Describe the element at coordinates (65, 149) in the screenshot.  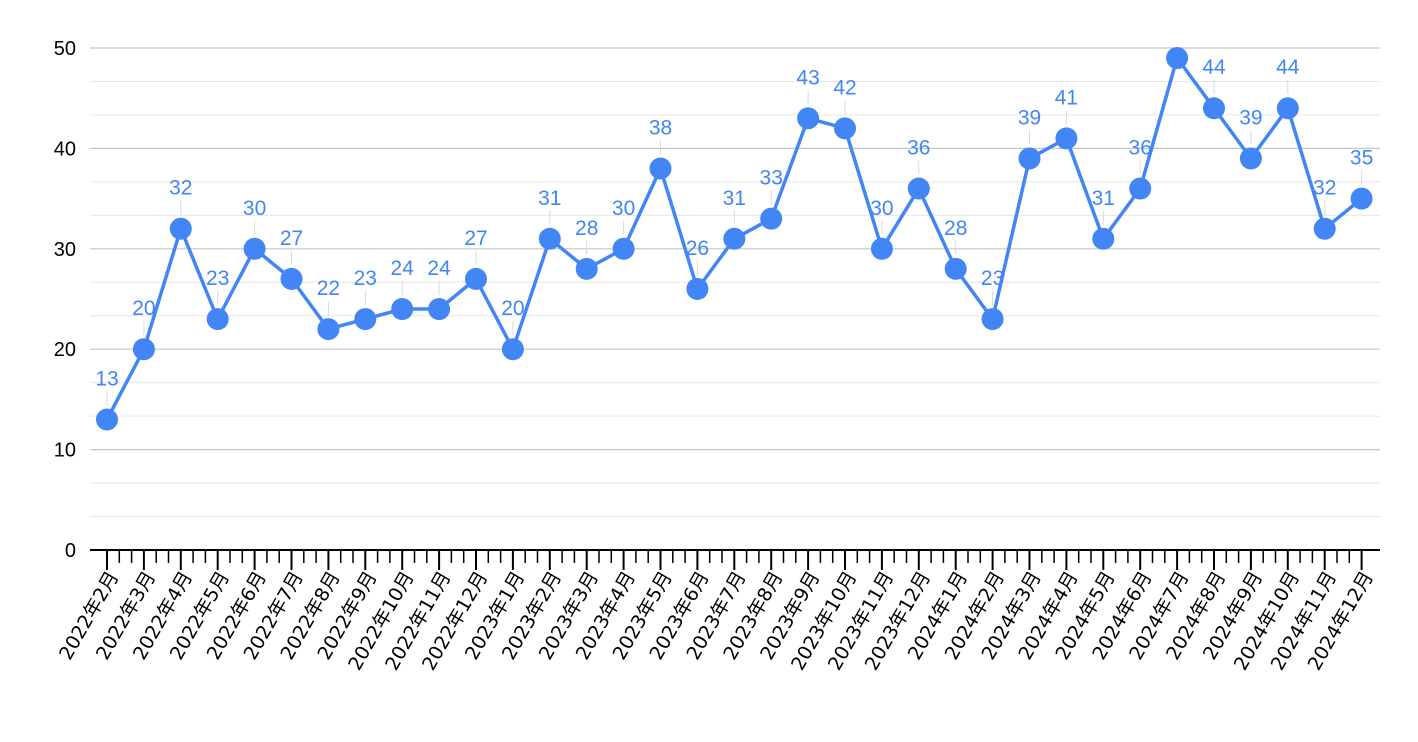
I see `y-tick-label: 40` at that location.